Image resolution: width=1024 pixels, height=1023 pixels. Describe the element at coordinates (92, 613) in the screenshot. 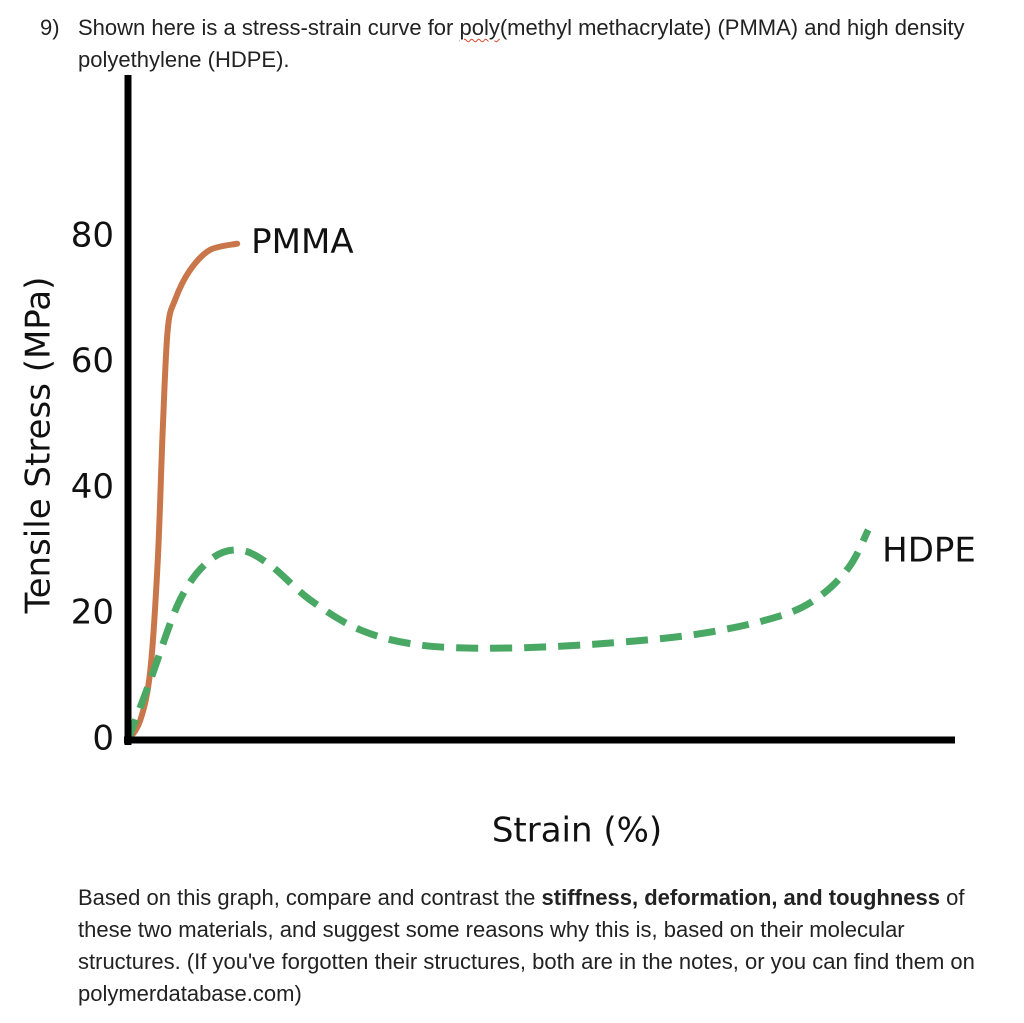

I see `y-tick-label: 20` at that location.